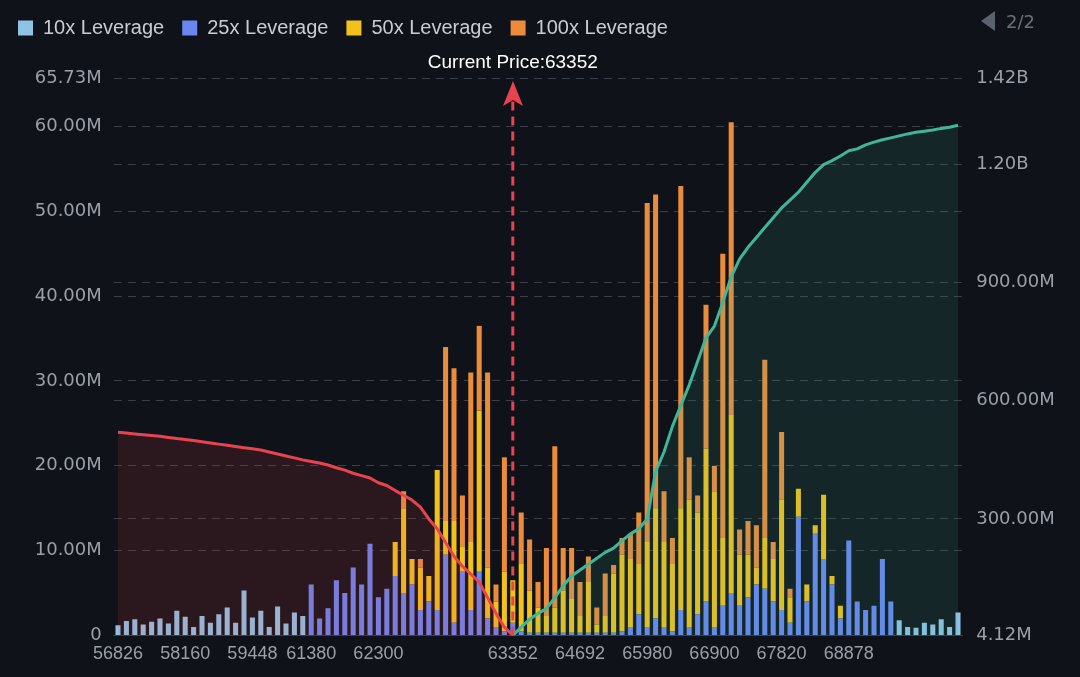 The height and width of the screenshot is (677, 1080). I want to click on x-tick-label: 67820, so click(781, 653).